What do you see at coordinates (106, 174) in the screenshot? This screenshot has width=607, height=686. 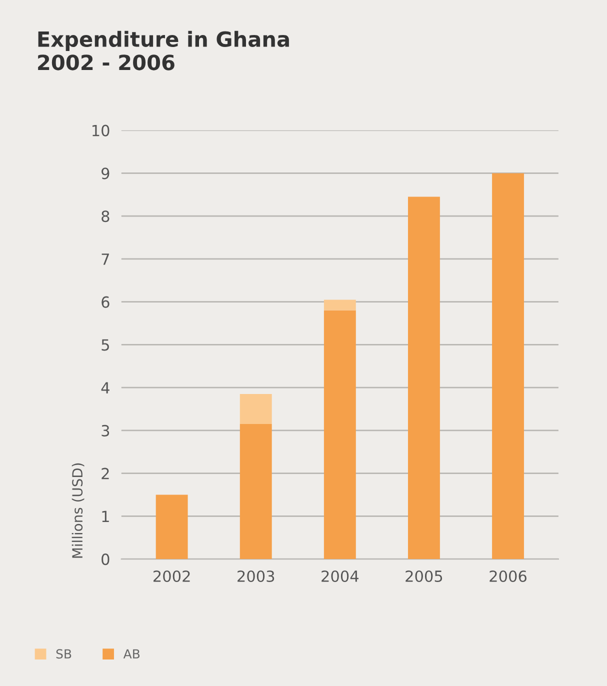 I see `y-tick-label: 9` at bounding box center [106, 174].